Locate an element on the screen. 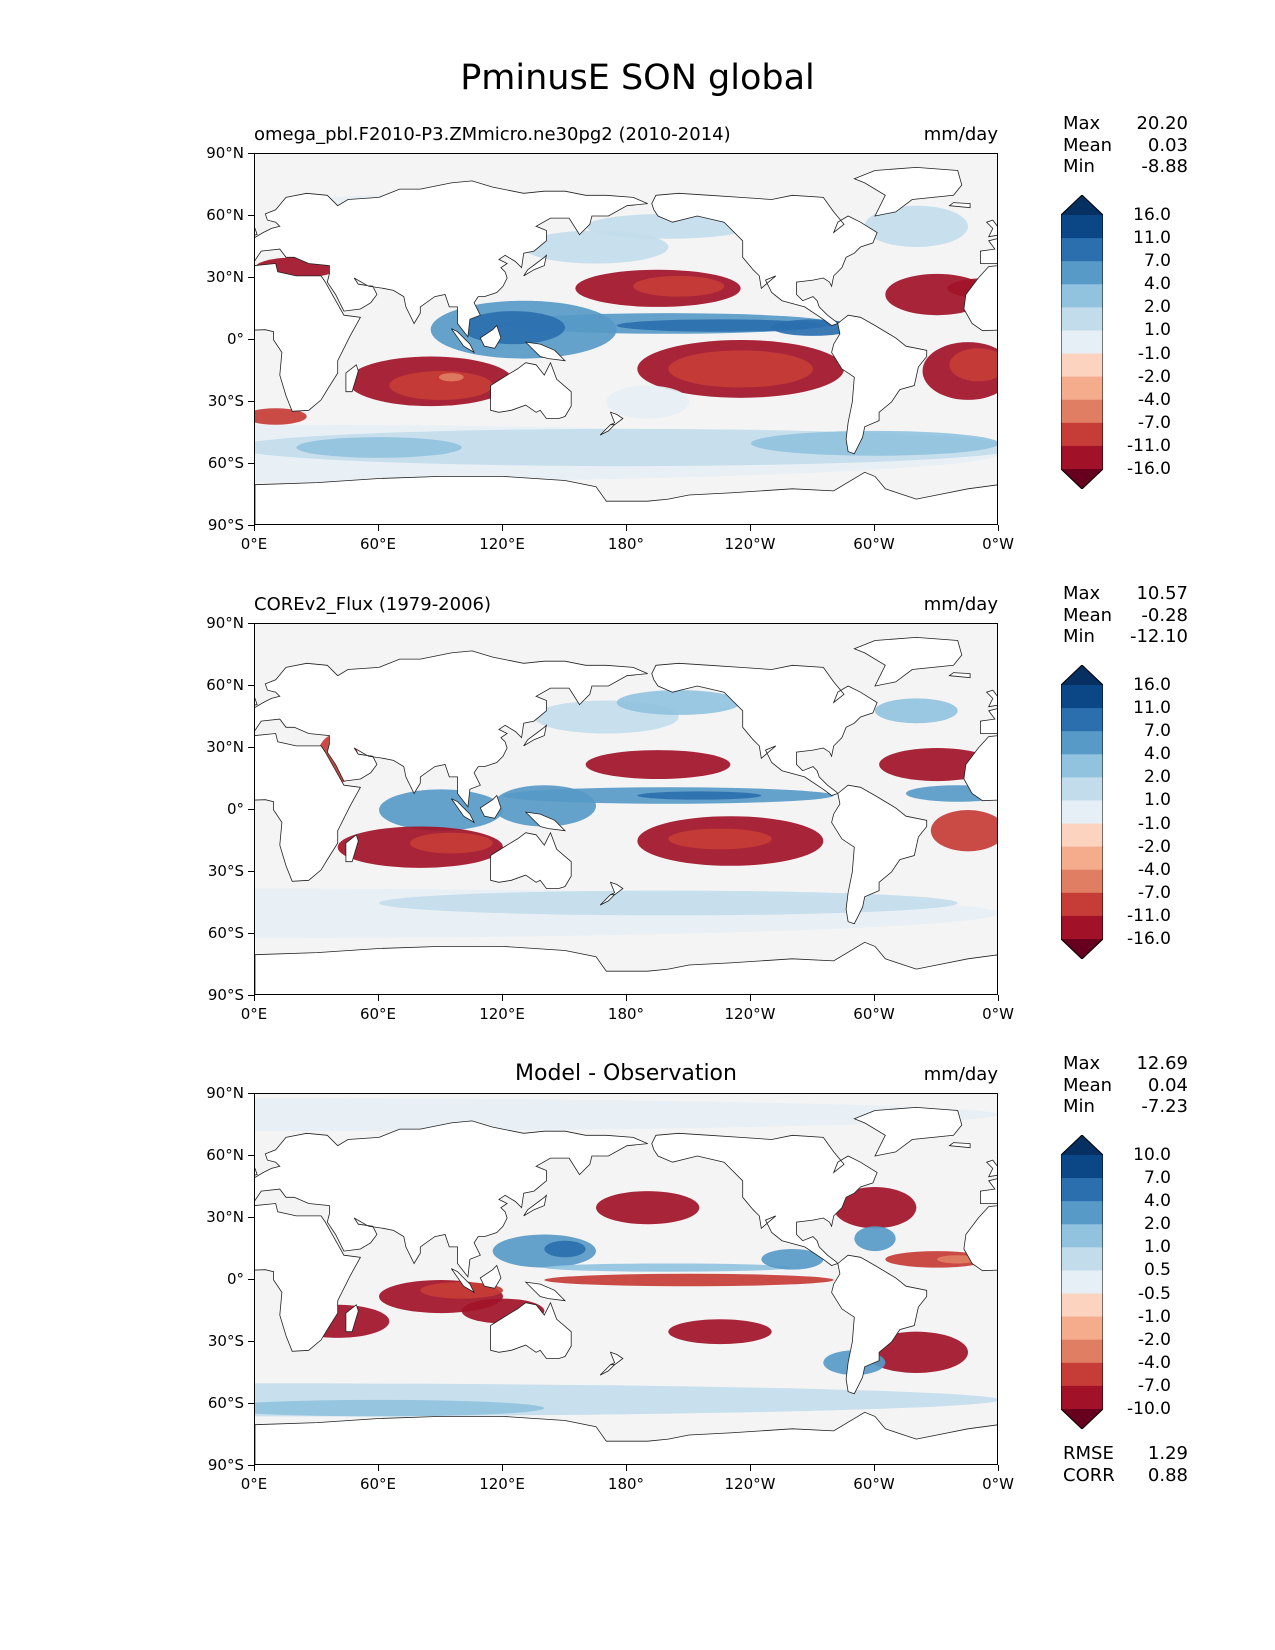 This screenshot has width=1275, height=1650. land-japan is located at coordinates (535, 1205).